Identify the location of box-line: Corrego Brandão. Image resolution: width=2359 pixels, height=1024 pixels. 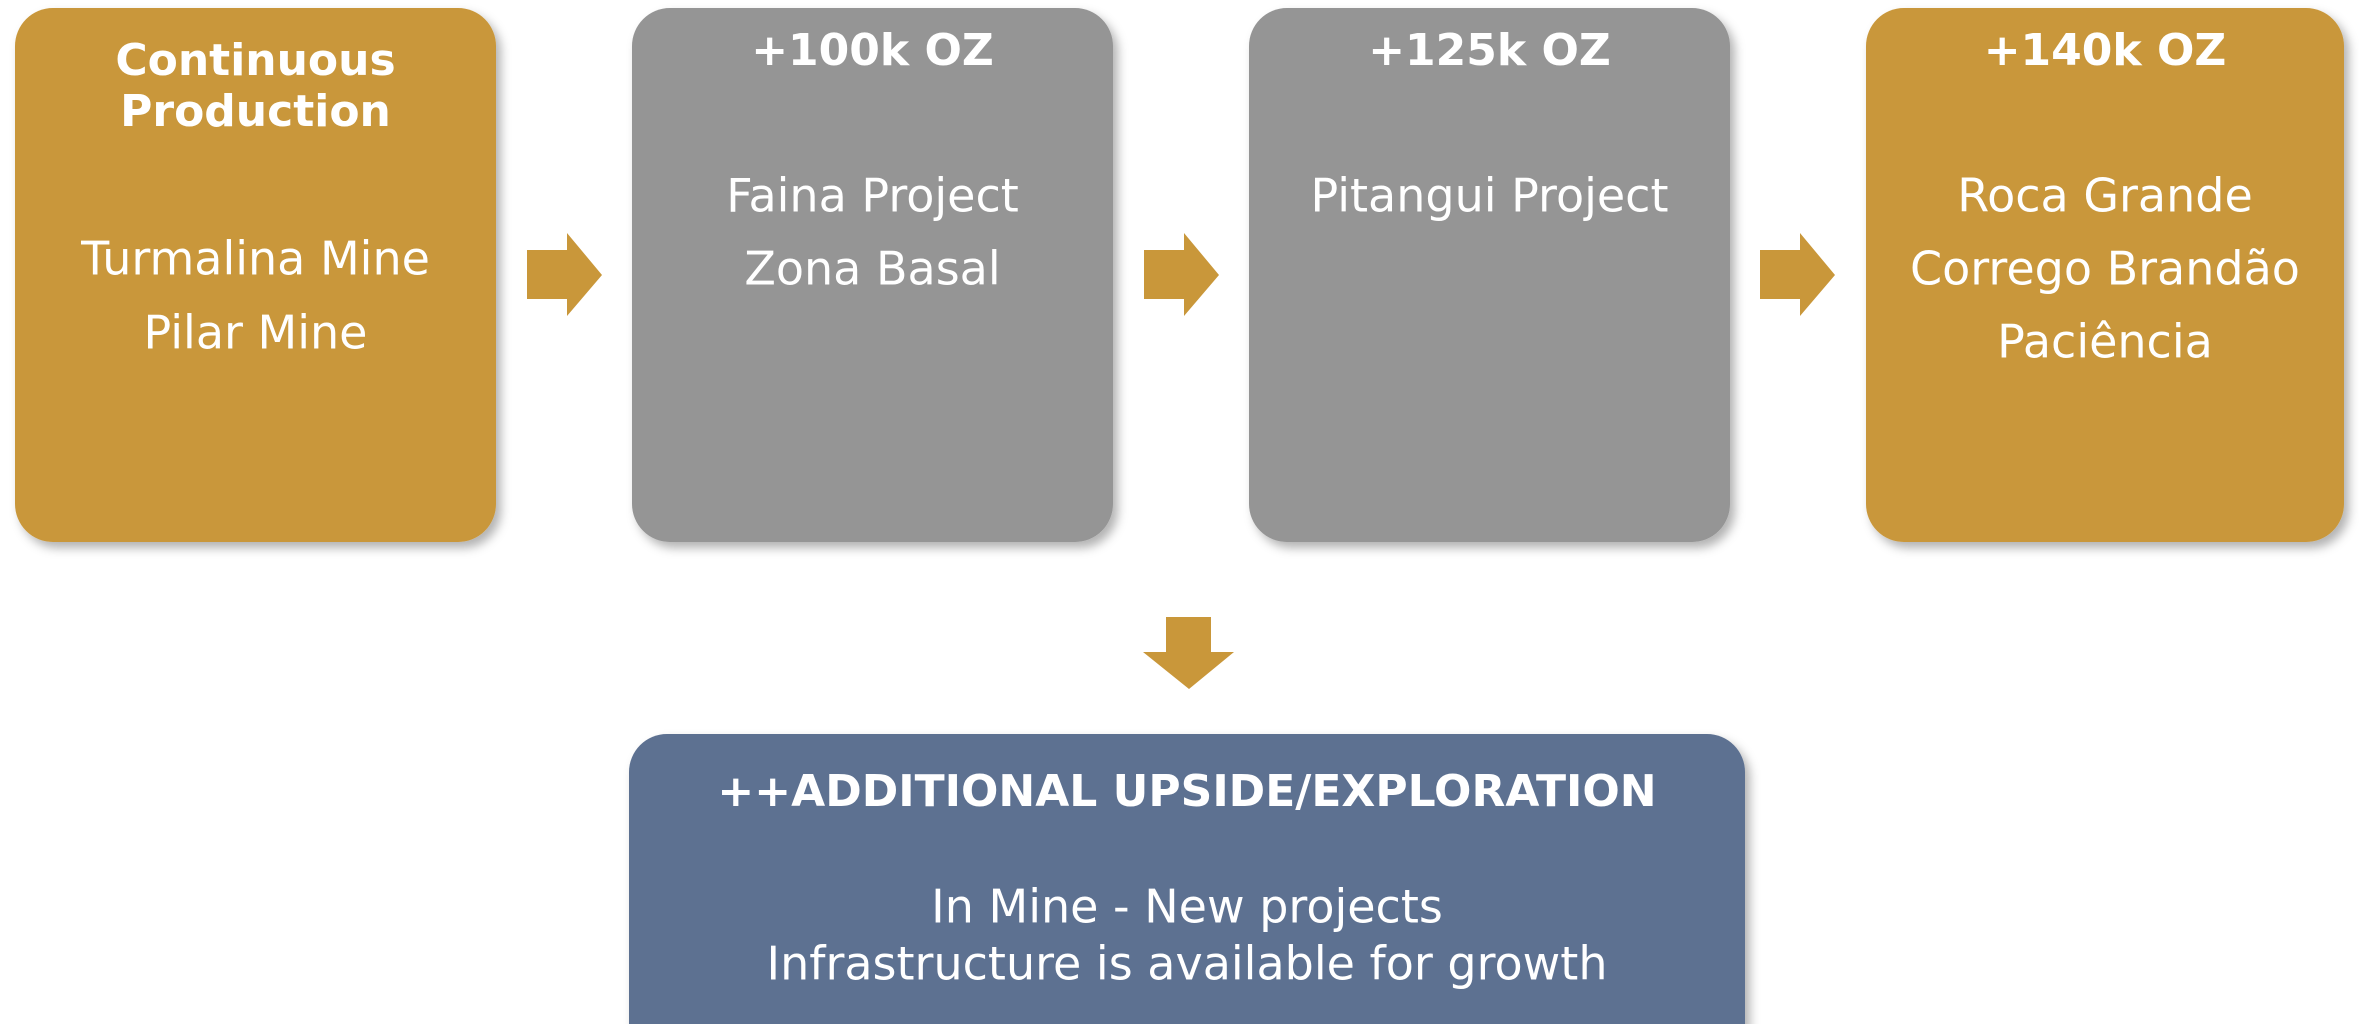
(2105, 269).